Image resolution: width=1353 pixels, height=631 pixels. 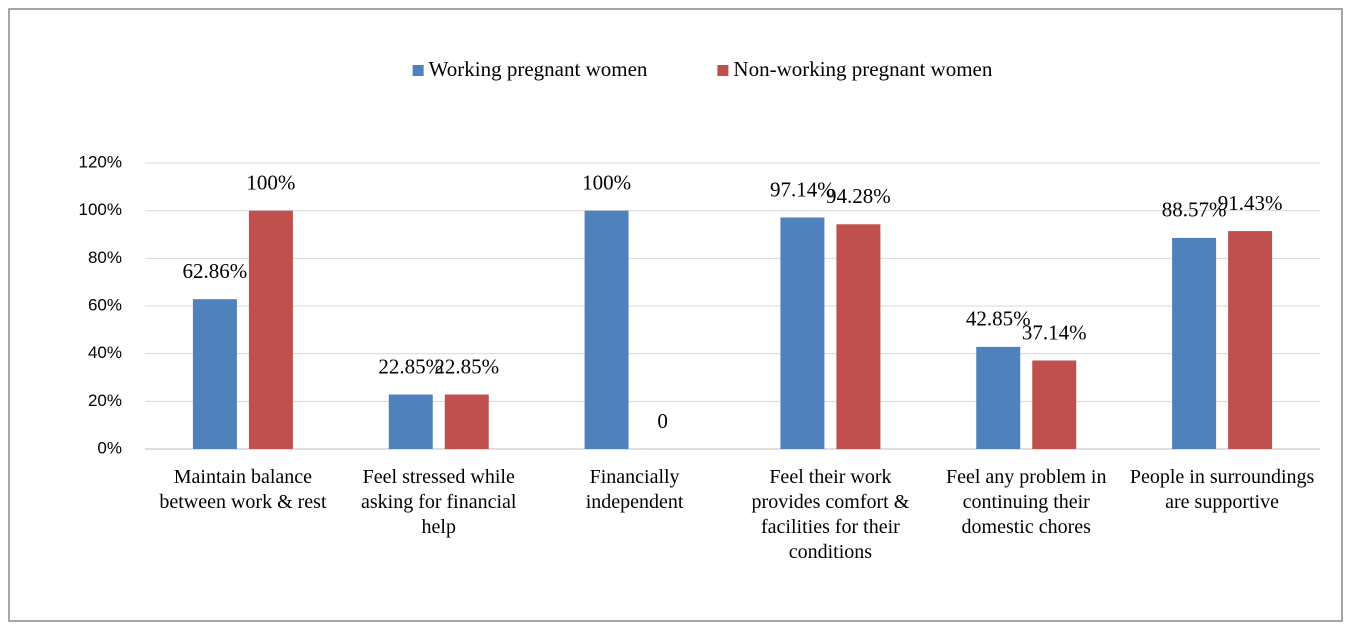 I want to click on x-tick-label-box: Maintain balance between work & rest, so click(x=243, y=489).